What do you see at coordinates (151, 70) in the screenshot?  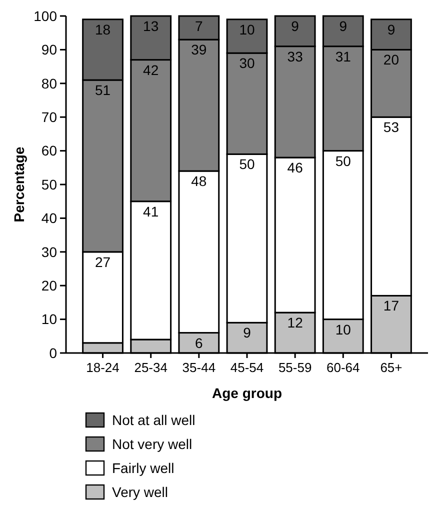 I see `data-label: 42` at bounding box center [151, 70].